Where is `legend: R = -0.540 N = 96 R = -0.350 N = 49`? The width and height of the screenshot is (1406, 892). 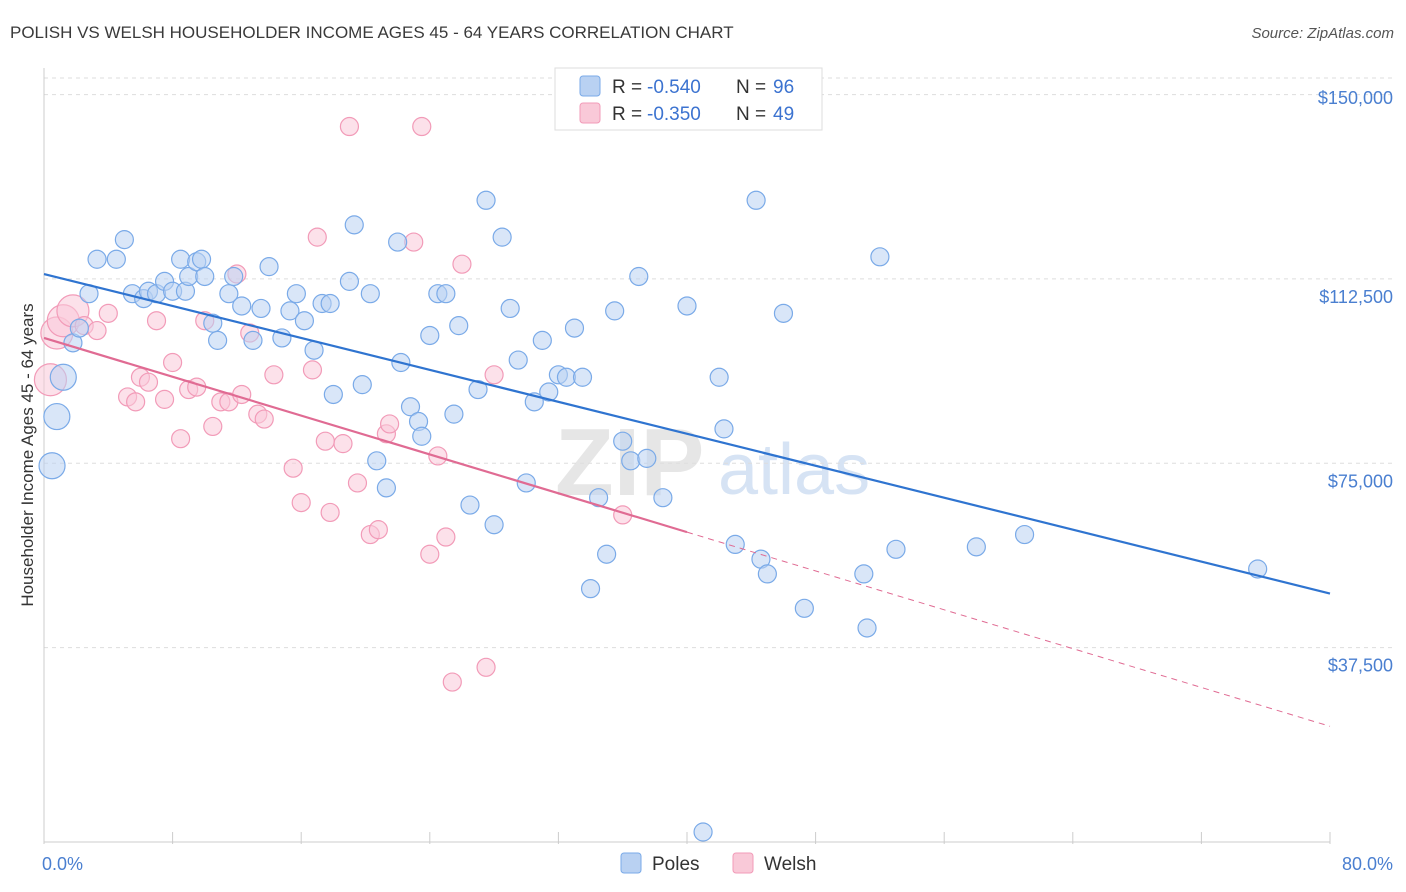
legend: R = -0.540 N = 96 R = -0.350 N = 49 is located at coordinates (688, 99).